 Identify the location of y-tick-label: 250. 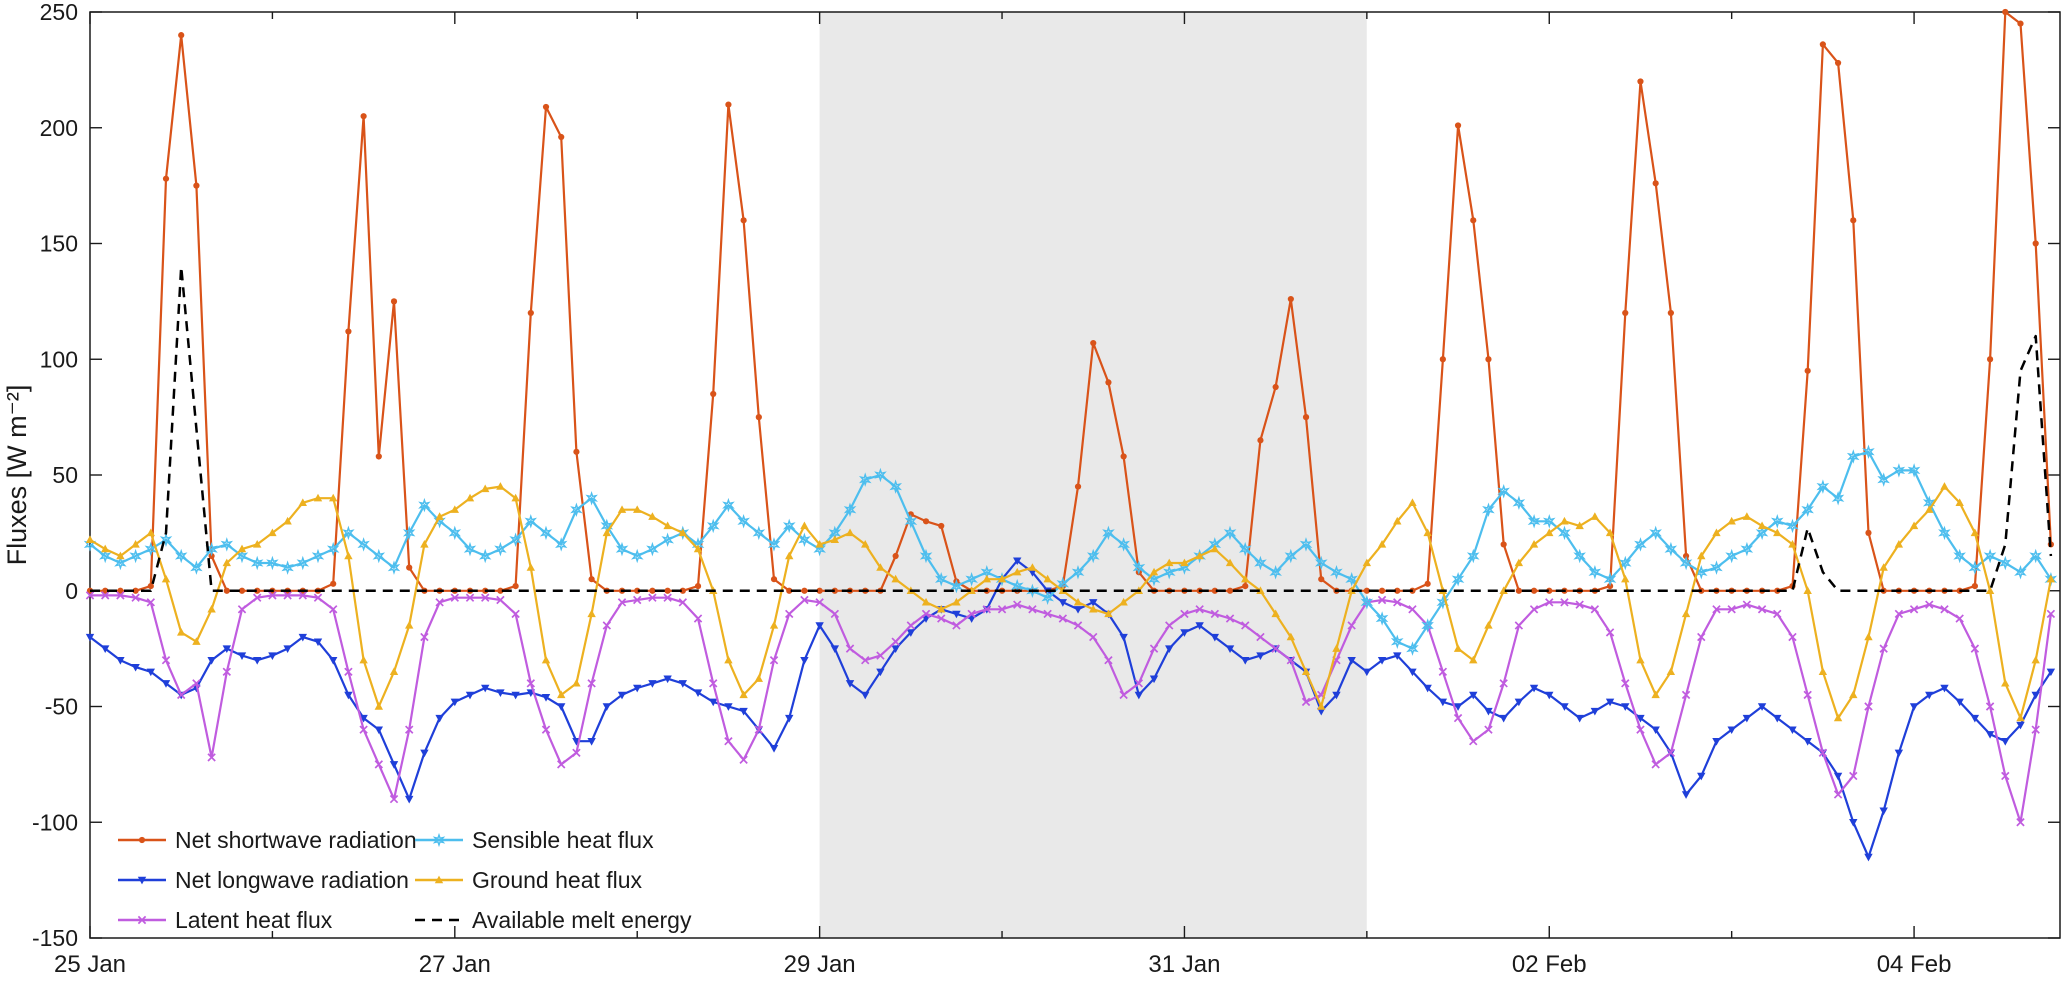
(59, 12).